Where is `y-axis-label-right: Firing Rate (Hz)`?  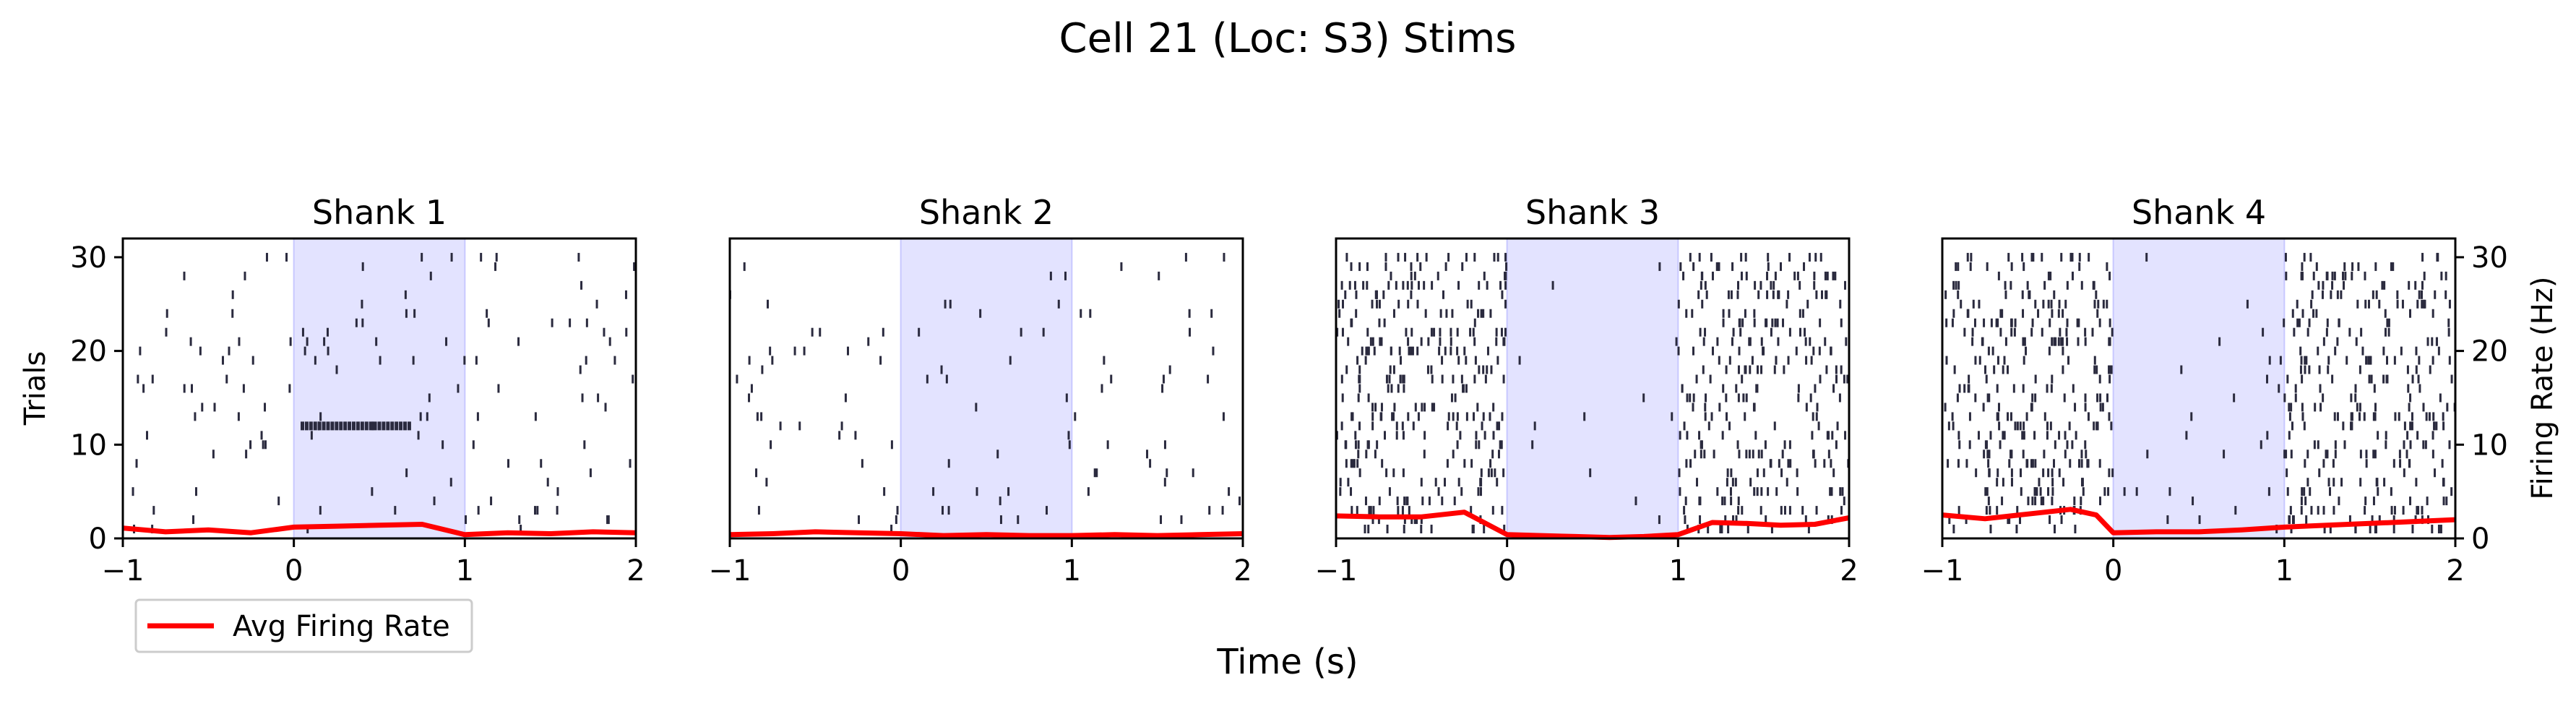
y-axis-label-right: Firing Rate (Hz) is located at coordinates (2542, 389).